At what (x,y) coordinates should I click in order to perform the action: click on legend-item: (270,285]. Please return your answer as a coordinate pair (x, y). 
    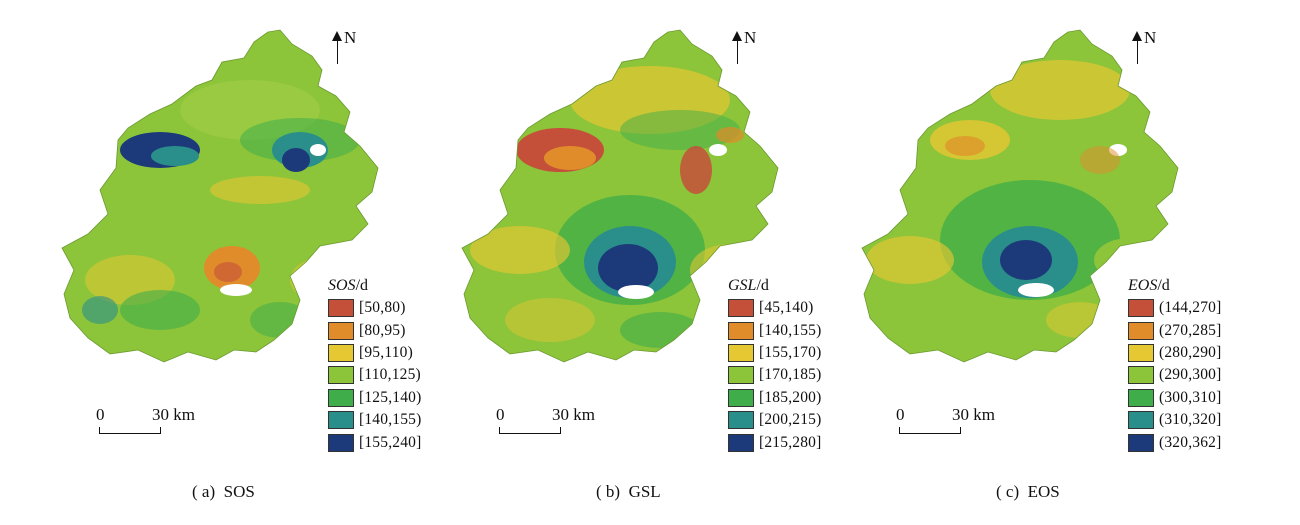
    Looking at the image, I should click on (1175, 330).